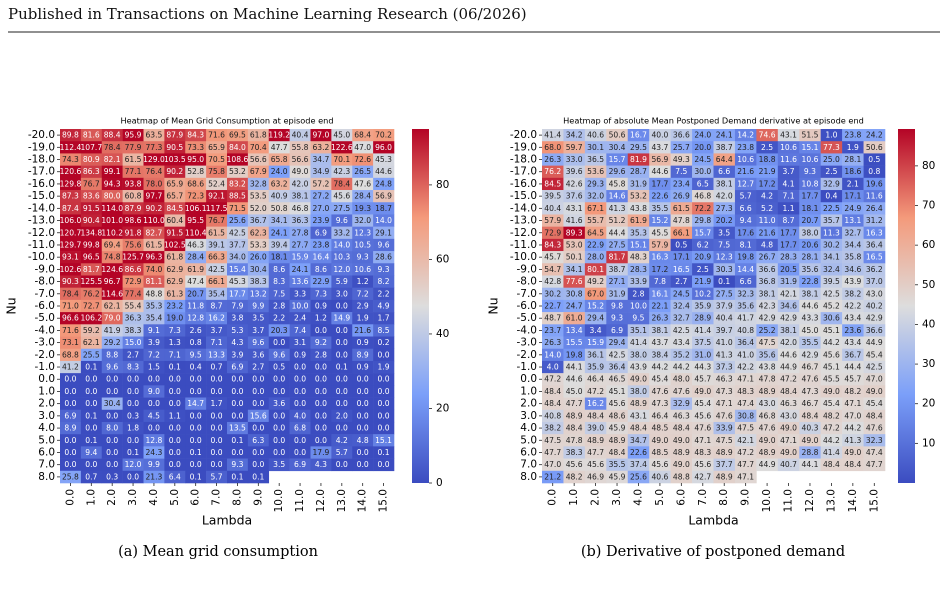 Image resolution: width=948 pixels, height=590 pixels. I want to click on cell-label: 129.8, so click(71, 183).